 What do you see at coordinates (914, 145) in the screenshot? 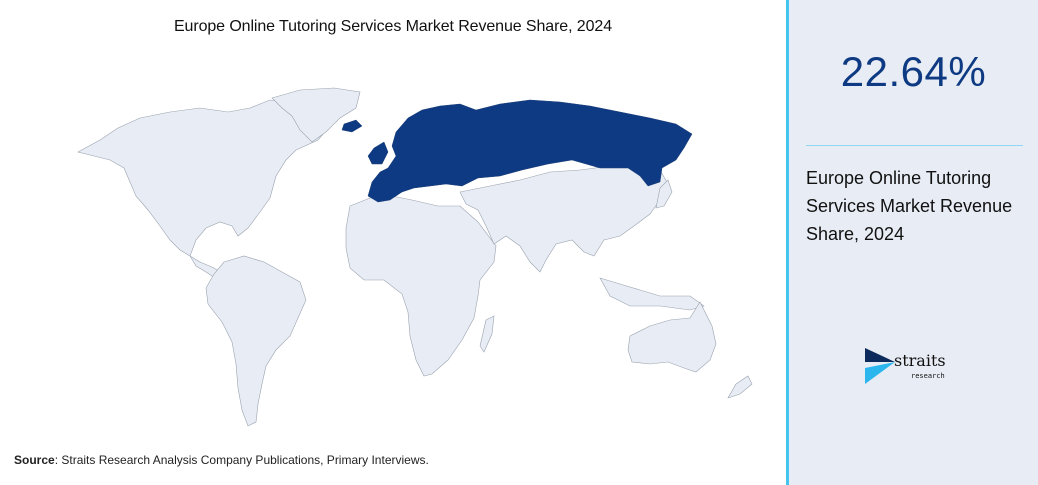
I see `panel-divider` at bounding box center [914, 145].